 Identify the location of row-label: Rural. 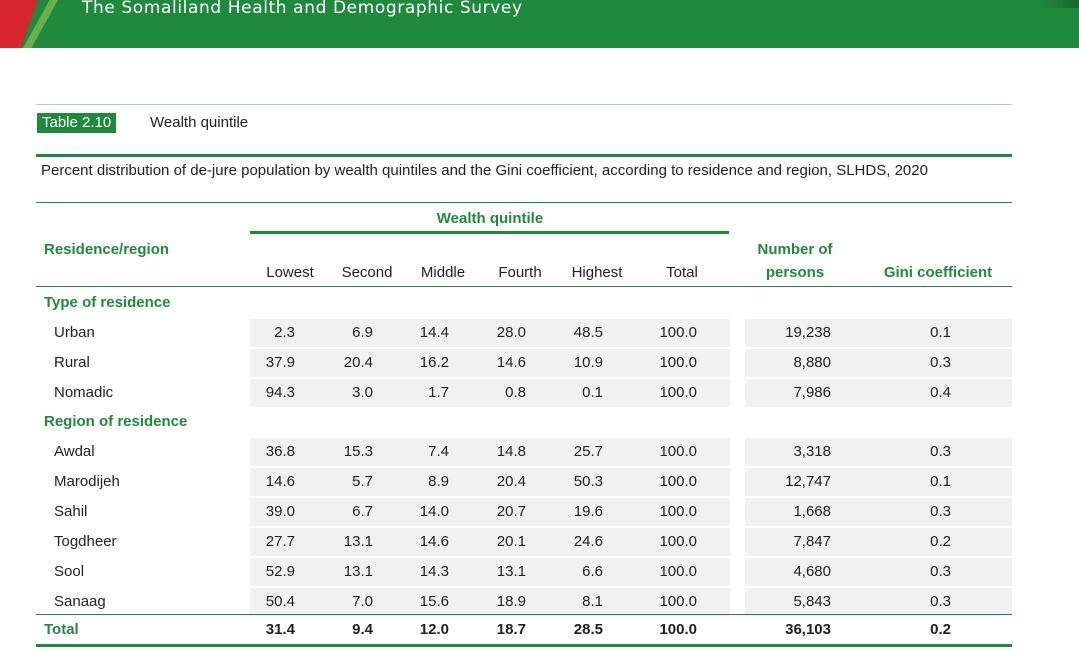
(72, 362).